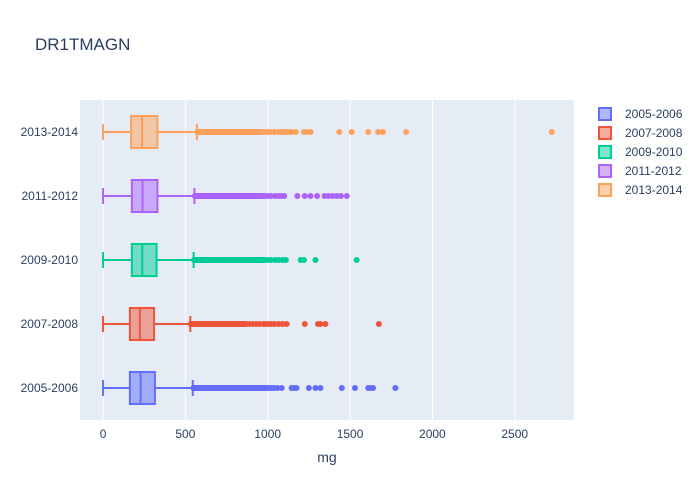 The width and height of the screenshot is (700, 500). I want to click on y-tick-label: 2013-2014, so click(50, 132).